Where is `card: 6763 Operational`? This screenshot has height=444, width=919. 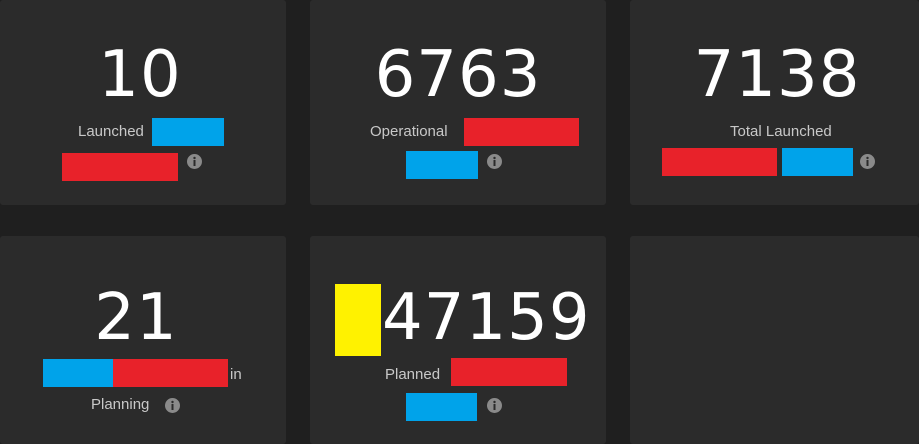
card: 6763 Operational is located at coordinates (458, 102).